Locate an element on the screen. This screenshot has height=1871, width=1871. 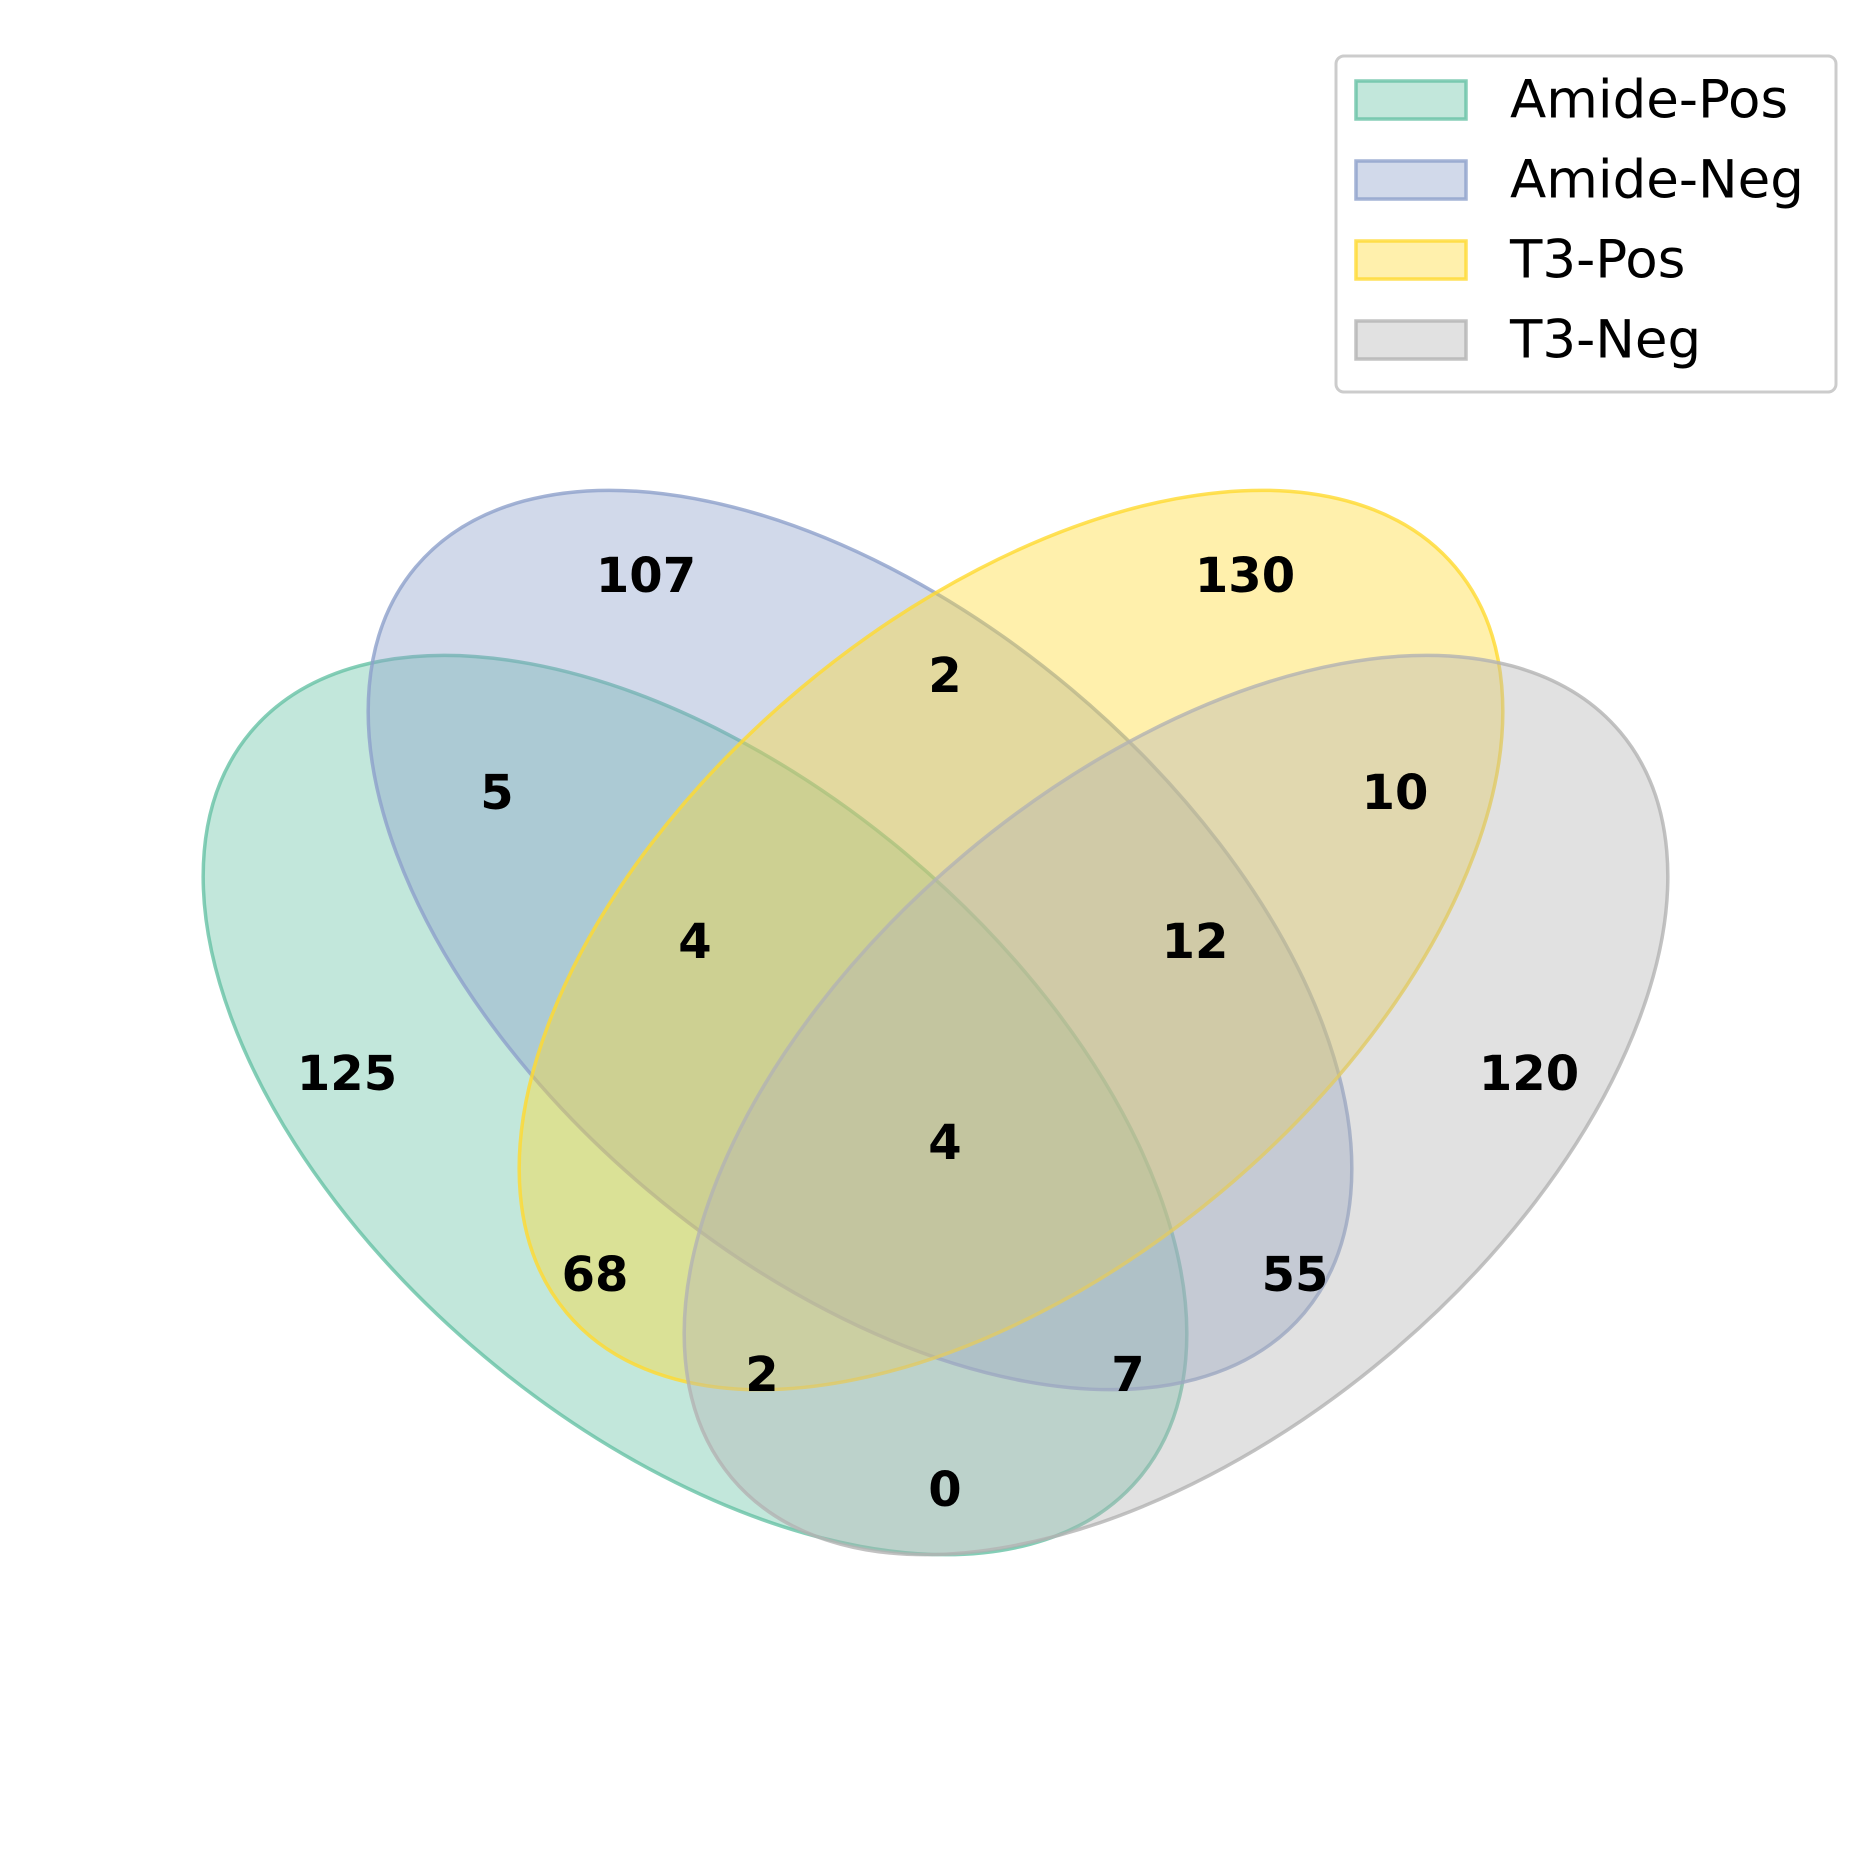
region-count-amide-neg-t3-neg: 55 is located at coordinates (1295, 1275).